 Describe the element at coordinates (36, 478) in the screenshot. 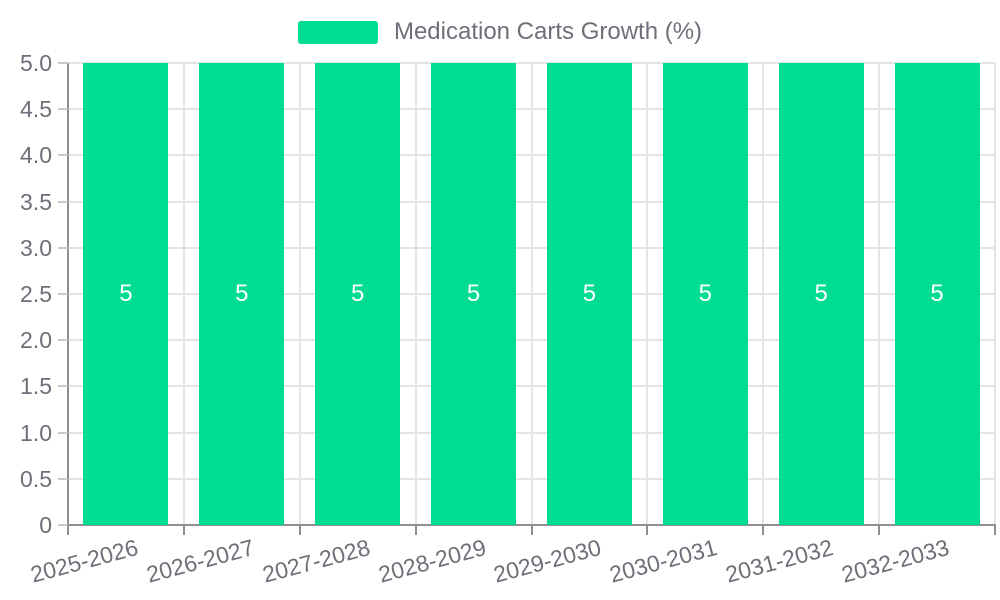

I see `y-tick-label: 0.5` at that location.